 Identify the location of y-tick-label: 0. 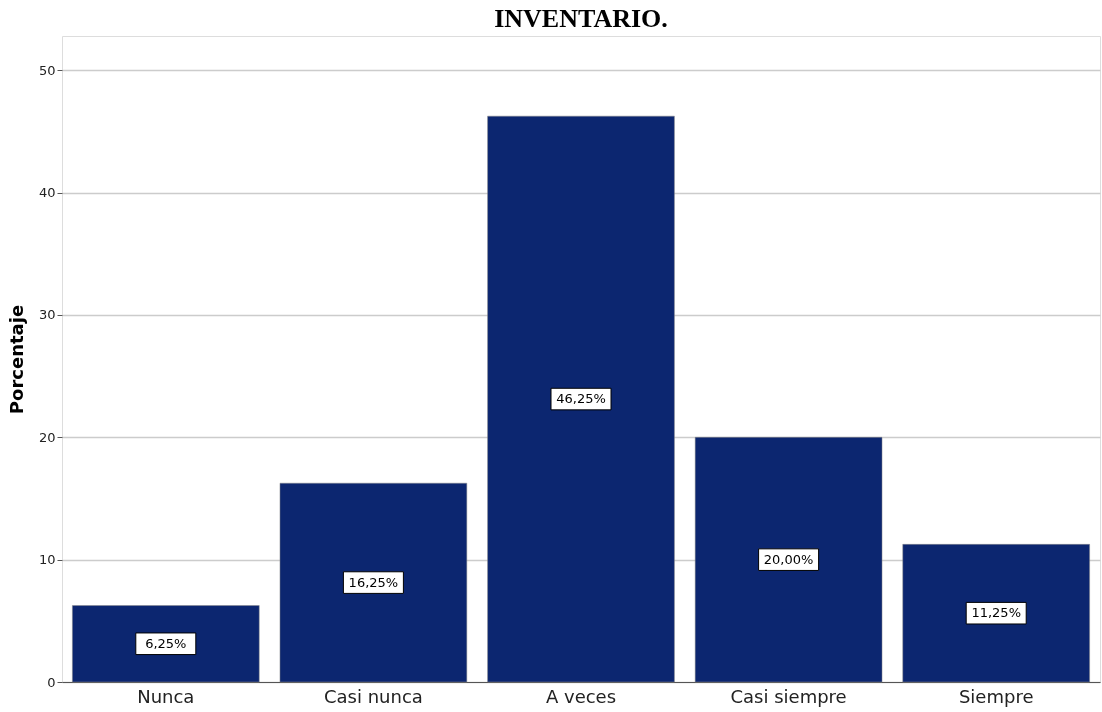
(51, 682).